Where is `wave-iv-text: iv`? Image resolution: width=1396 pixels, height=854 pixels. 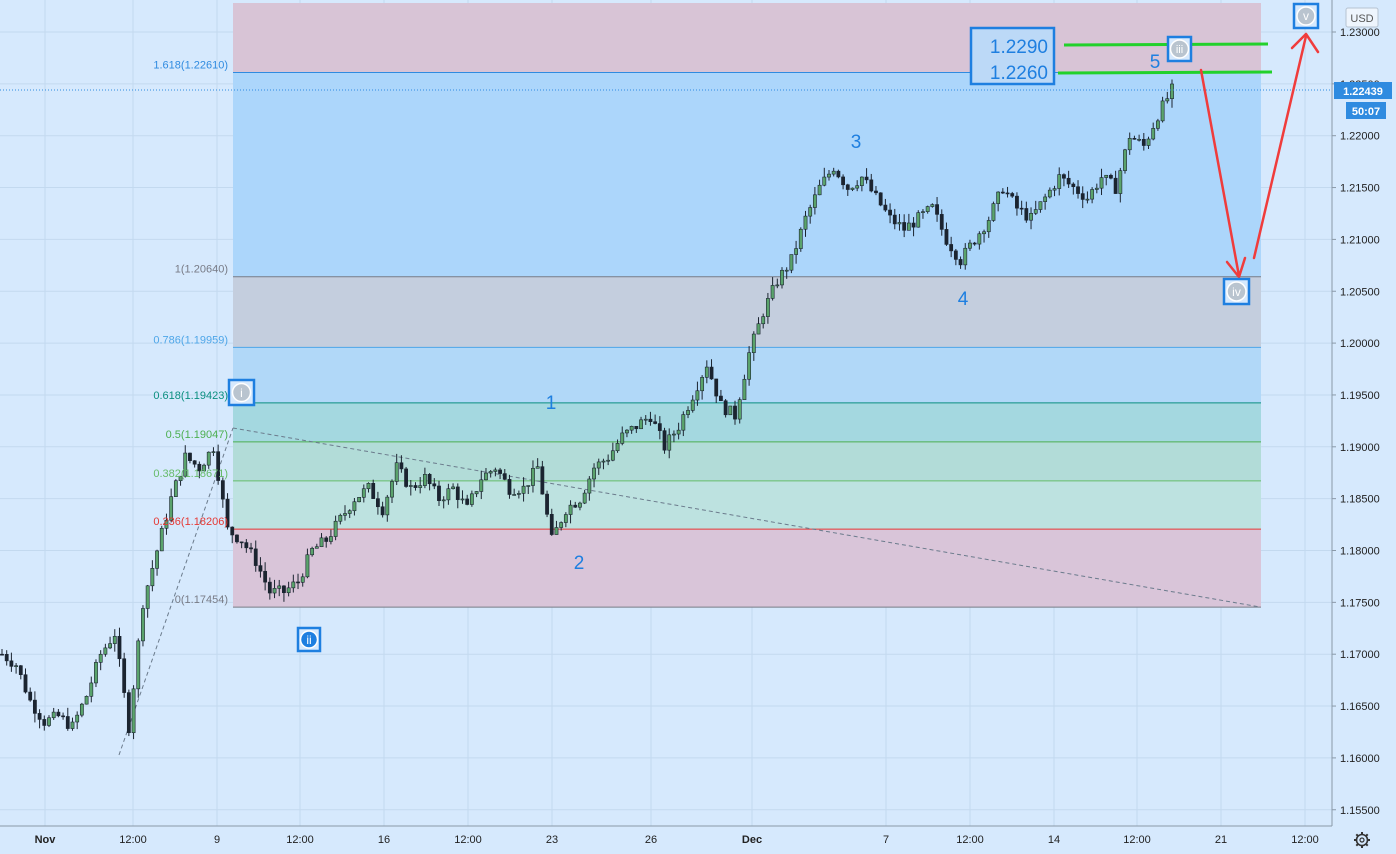 wave-iv-text: iv is located at coordinates (1236, 292).